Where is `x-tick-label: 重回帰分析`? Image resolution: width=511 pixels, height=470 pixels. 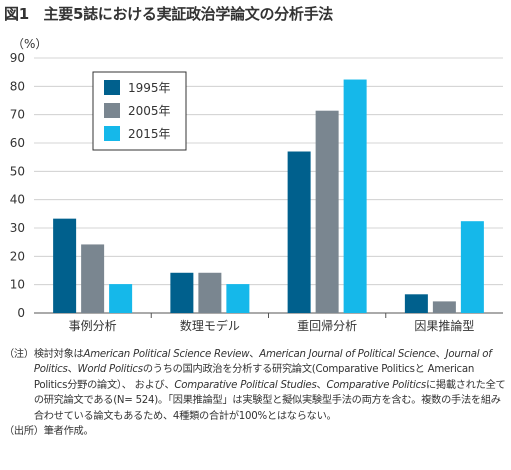 x-tick-label: 重回帰分析 is located at coordinates (327, 326).